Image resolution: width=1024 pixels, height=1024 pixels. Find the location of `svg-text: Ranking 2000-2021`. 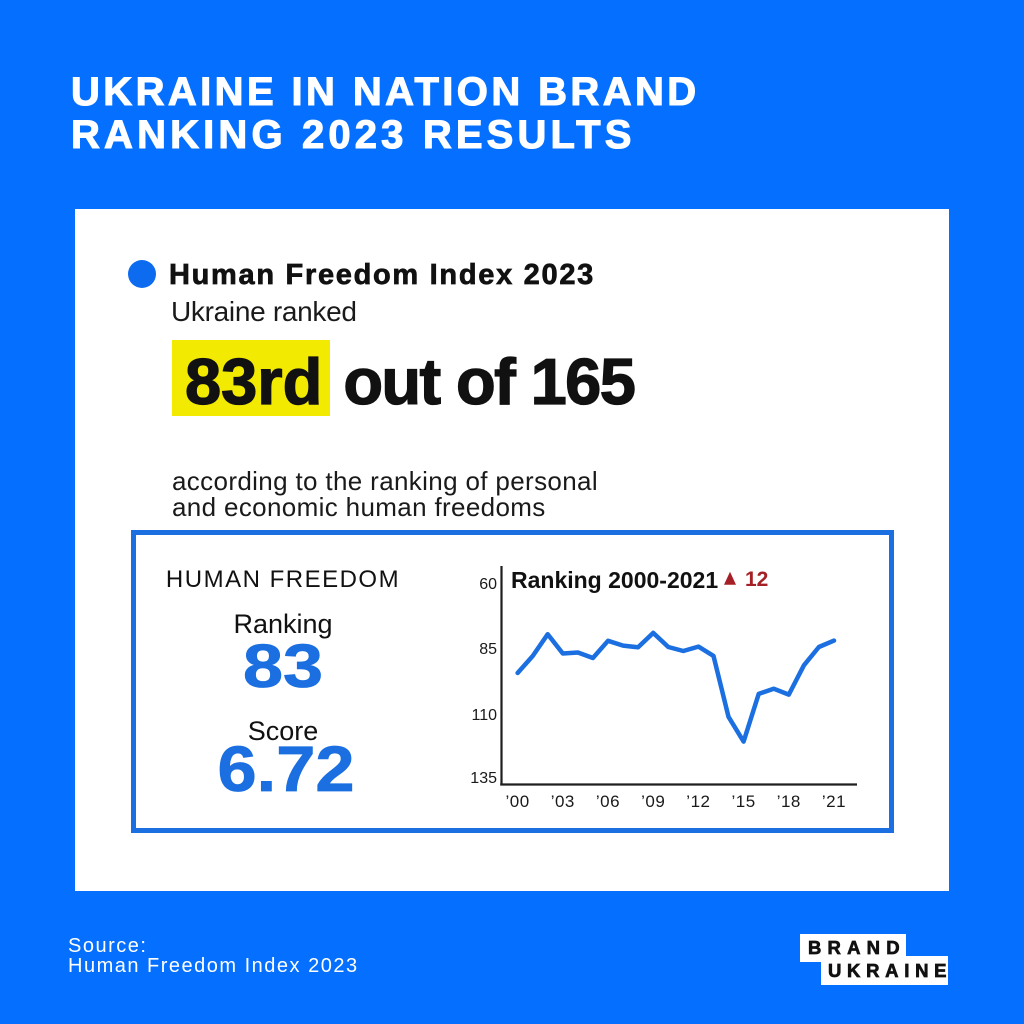

svg-text: Ranking 2000-2021 is located at coordinates (614, 580).